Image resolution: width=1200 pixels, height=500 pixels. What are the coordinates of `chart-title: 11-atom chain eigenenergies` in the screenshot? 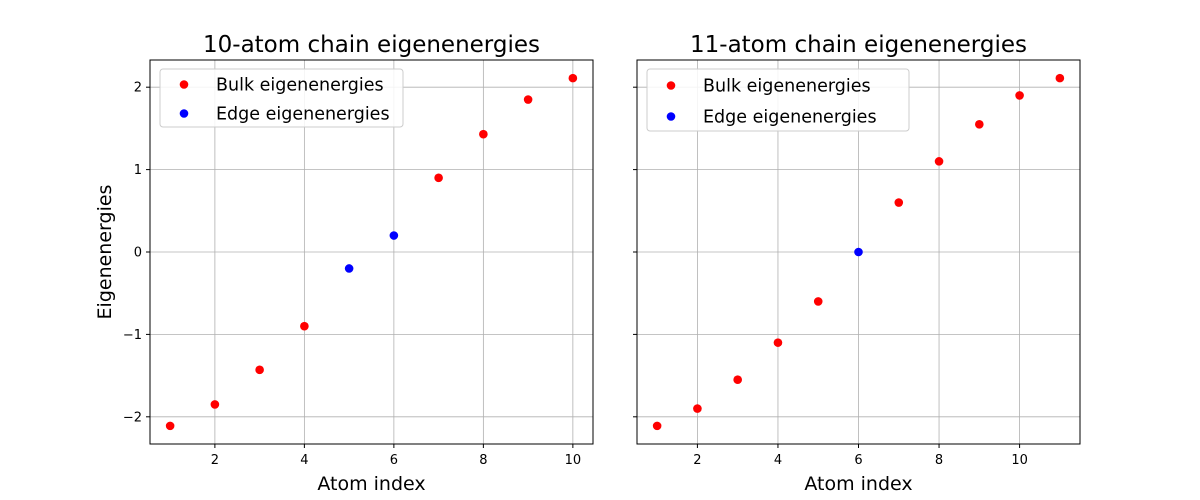 It's located at (858, 45).